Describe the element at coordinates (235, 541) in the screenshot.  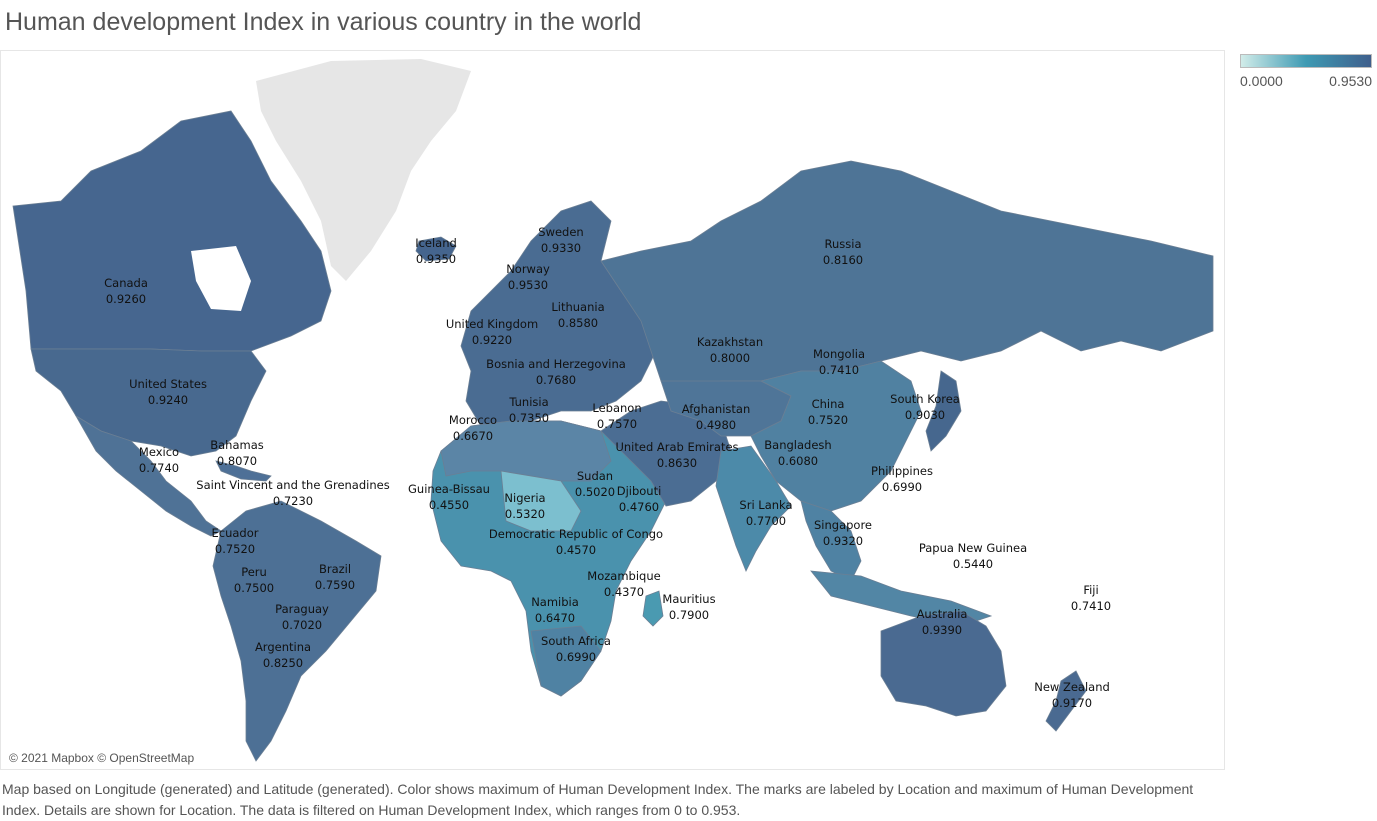
I see `country-label: Ecuador 0.7520` at that location.